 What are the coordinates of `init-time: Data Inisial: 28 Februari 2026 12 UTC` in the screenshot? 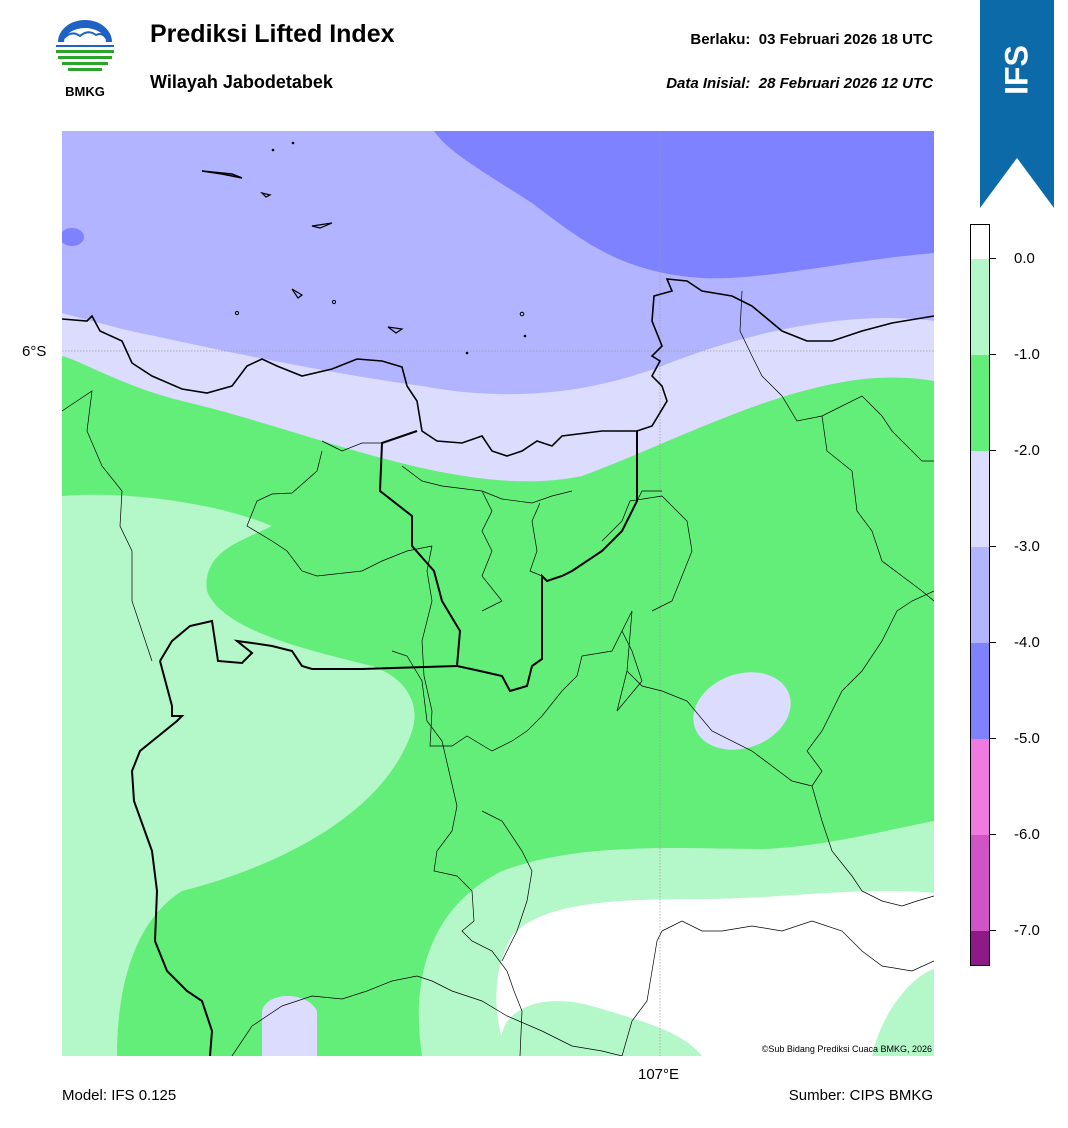 It's located at (799, 83).